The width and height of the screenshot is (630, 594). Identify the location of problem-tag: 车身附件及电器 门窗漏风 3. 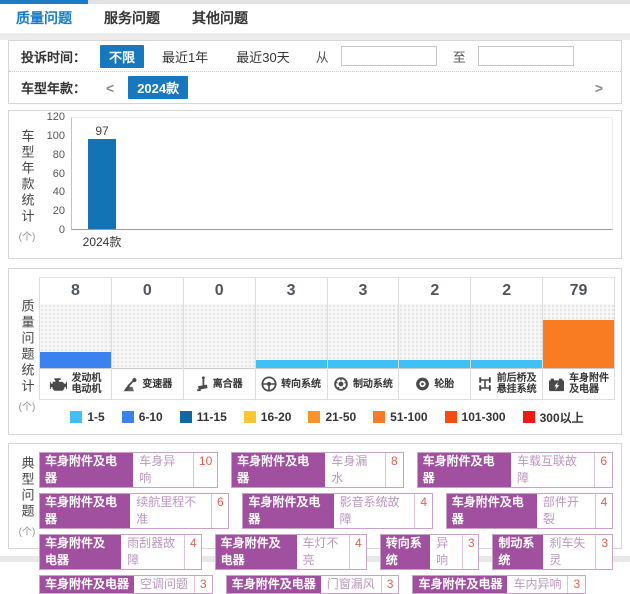
(312, 584).